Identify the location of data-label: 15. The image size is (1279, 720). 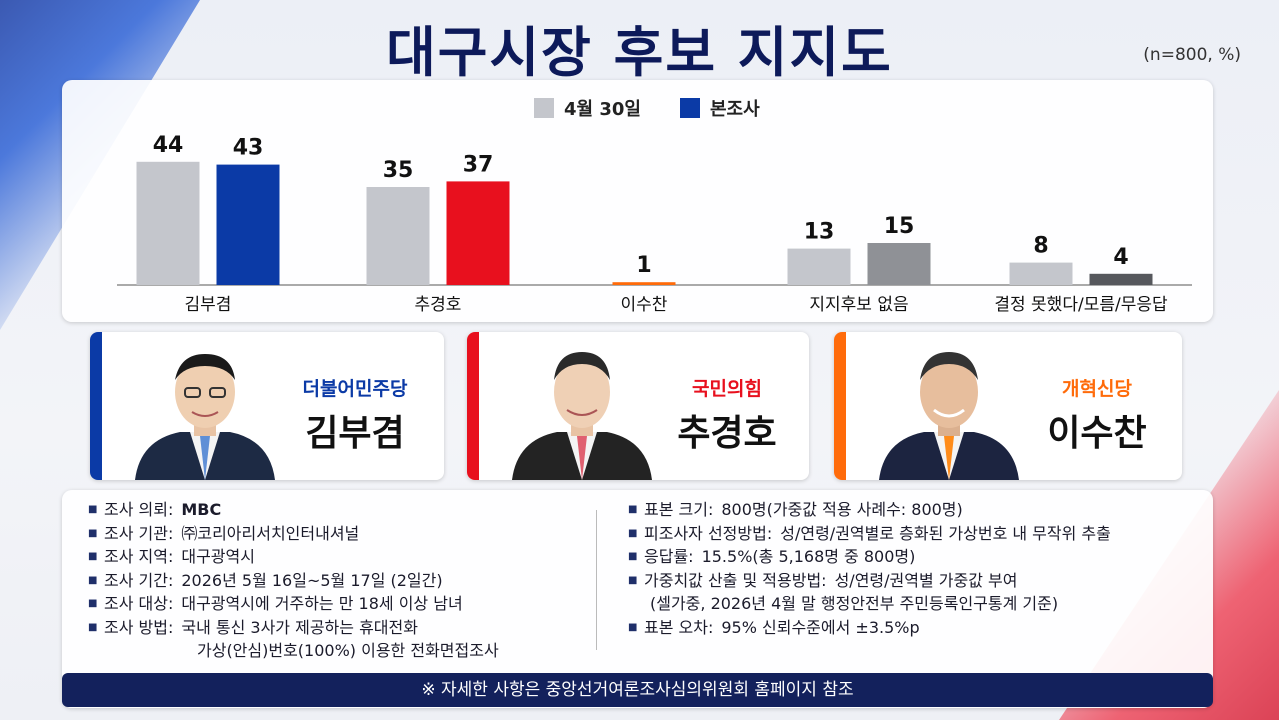
(899, 226).